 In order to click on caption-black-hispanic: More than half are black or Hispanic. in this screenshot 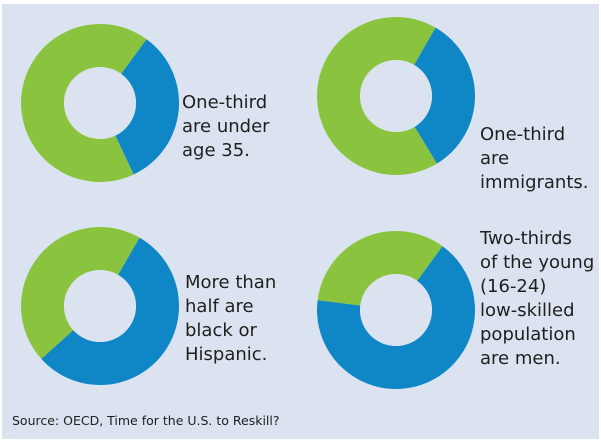, I will do `click(231, 318)`.